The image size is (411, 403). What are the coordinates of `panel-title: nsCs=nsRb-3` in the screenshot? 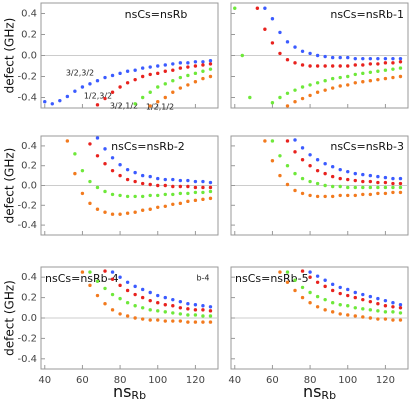 It's located at (367, 146).